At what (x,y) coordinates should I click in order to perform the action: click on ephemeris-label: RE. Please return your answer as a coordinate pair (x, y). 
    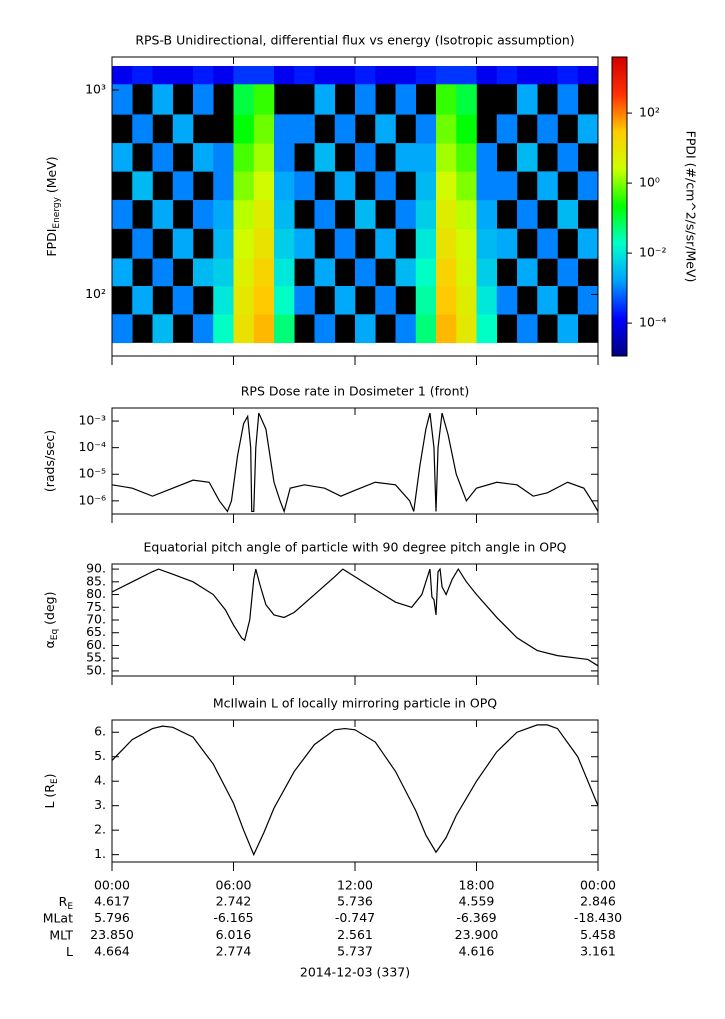
    Looking at the image, I should click on (66, 903).